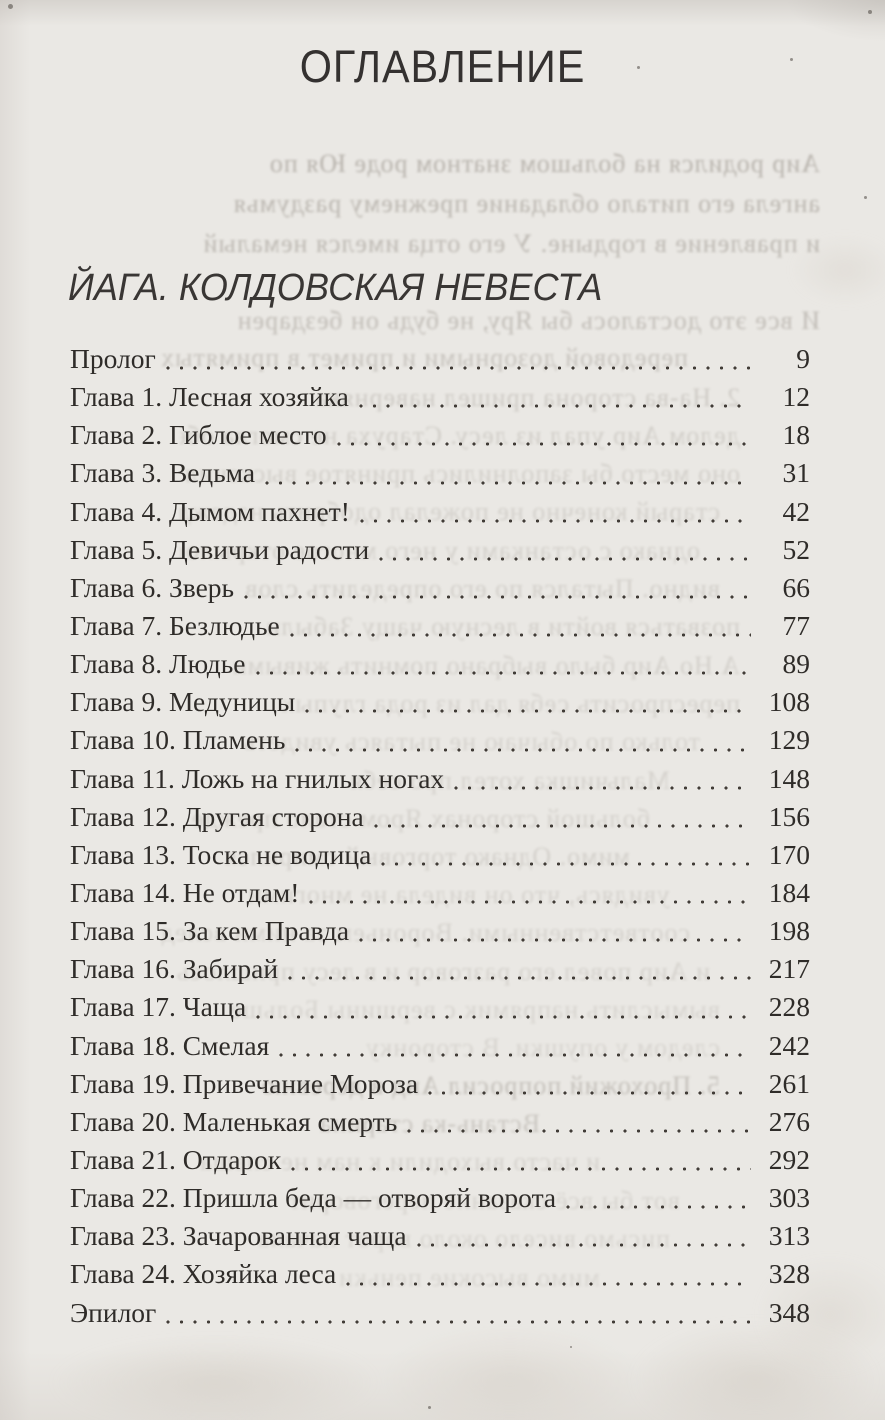 Image resolution: width=885 pixels, height=1420 pixels. What do you see at coordinates (789, 1083) in the screenshot?
I see `toc-entry-page: 261` at bounding box center [789, 1083].